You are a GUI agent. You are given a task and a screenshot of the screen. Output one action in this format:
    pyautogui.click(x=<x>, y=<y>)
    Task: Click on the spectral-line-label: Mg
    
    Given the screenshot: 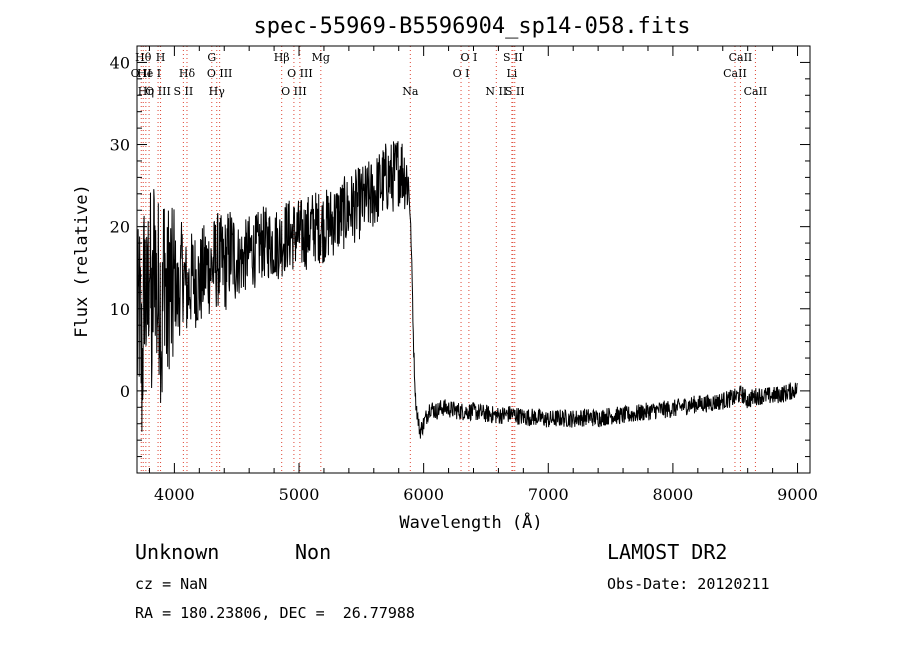 What is the action you would take?
    pyautogui.click(x=321, y=57)
    